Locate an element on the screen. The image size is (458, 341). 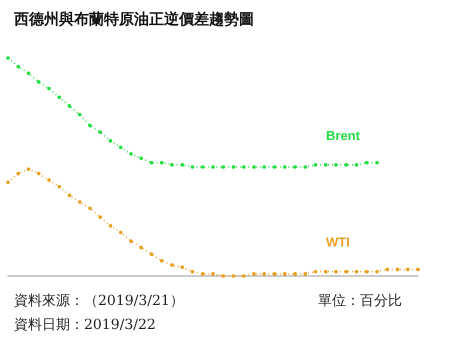
series-label: WTI is located at coordinates (338, 242).